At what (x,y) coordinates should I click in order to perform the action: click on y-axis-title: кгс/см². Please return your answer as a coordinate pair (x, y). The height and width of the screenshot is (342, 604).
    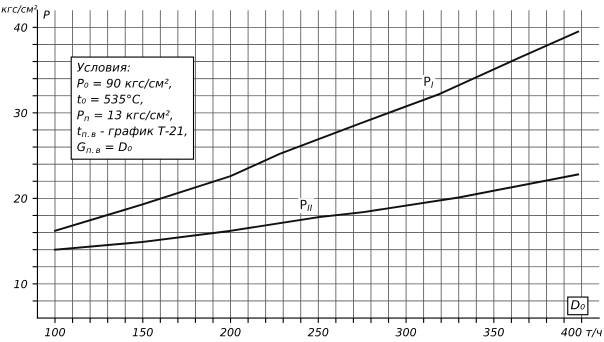
    Looking at the image, I should click on (20, 9).